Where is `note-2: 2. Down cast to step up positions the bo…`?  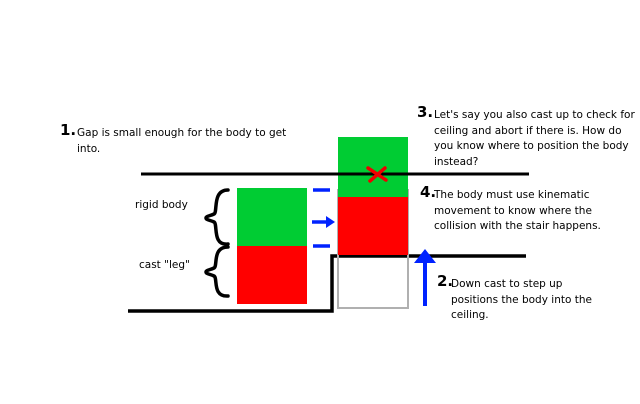
note-2: 2. Down cast to step up positions the bo… is located at coordinates (532, 298).